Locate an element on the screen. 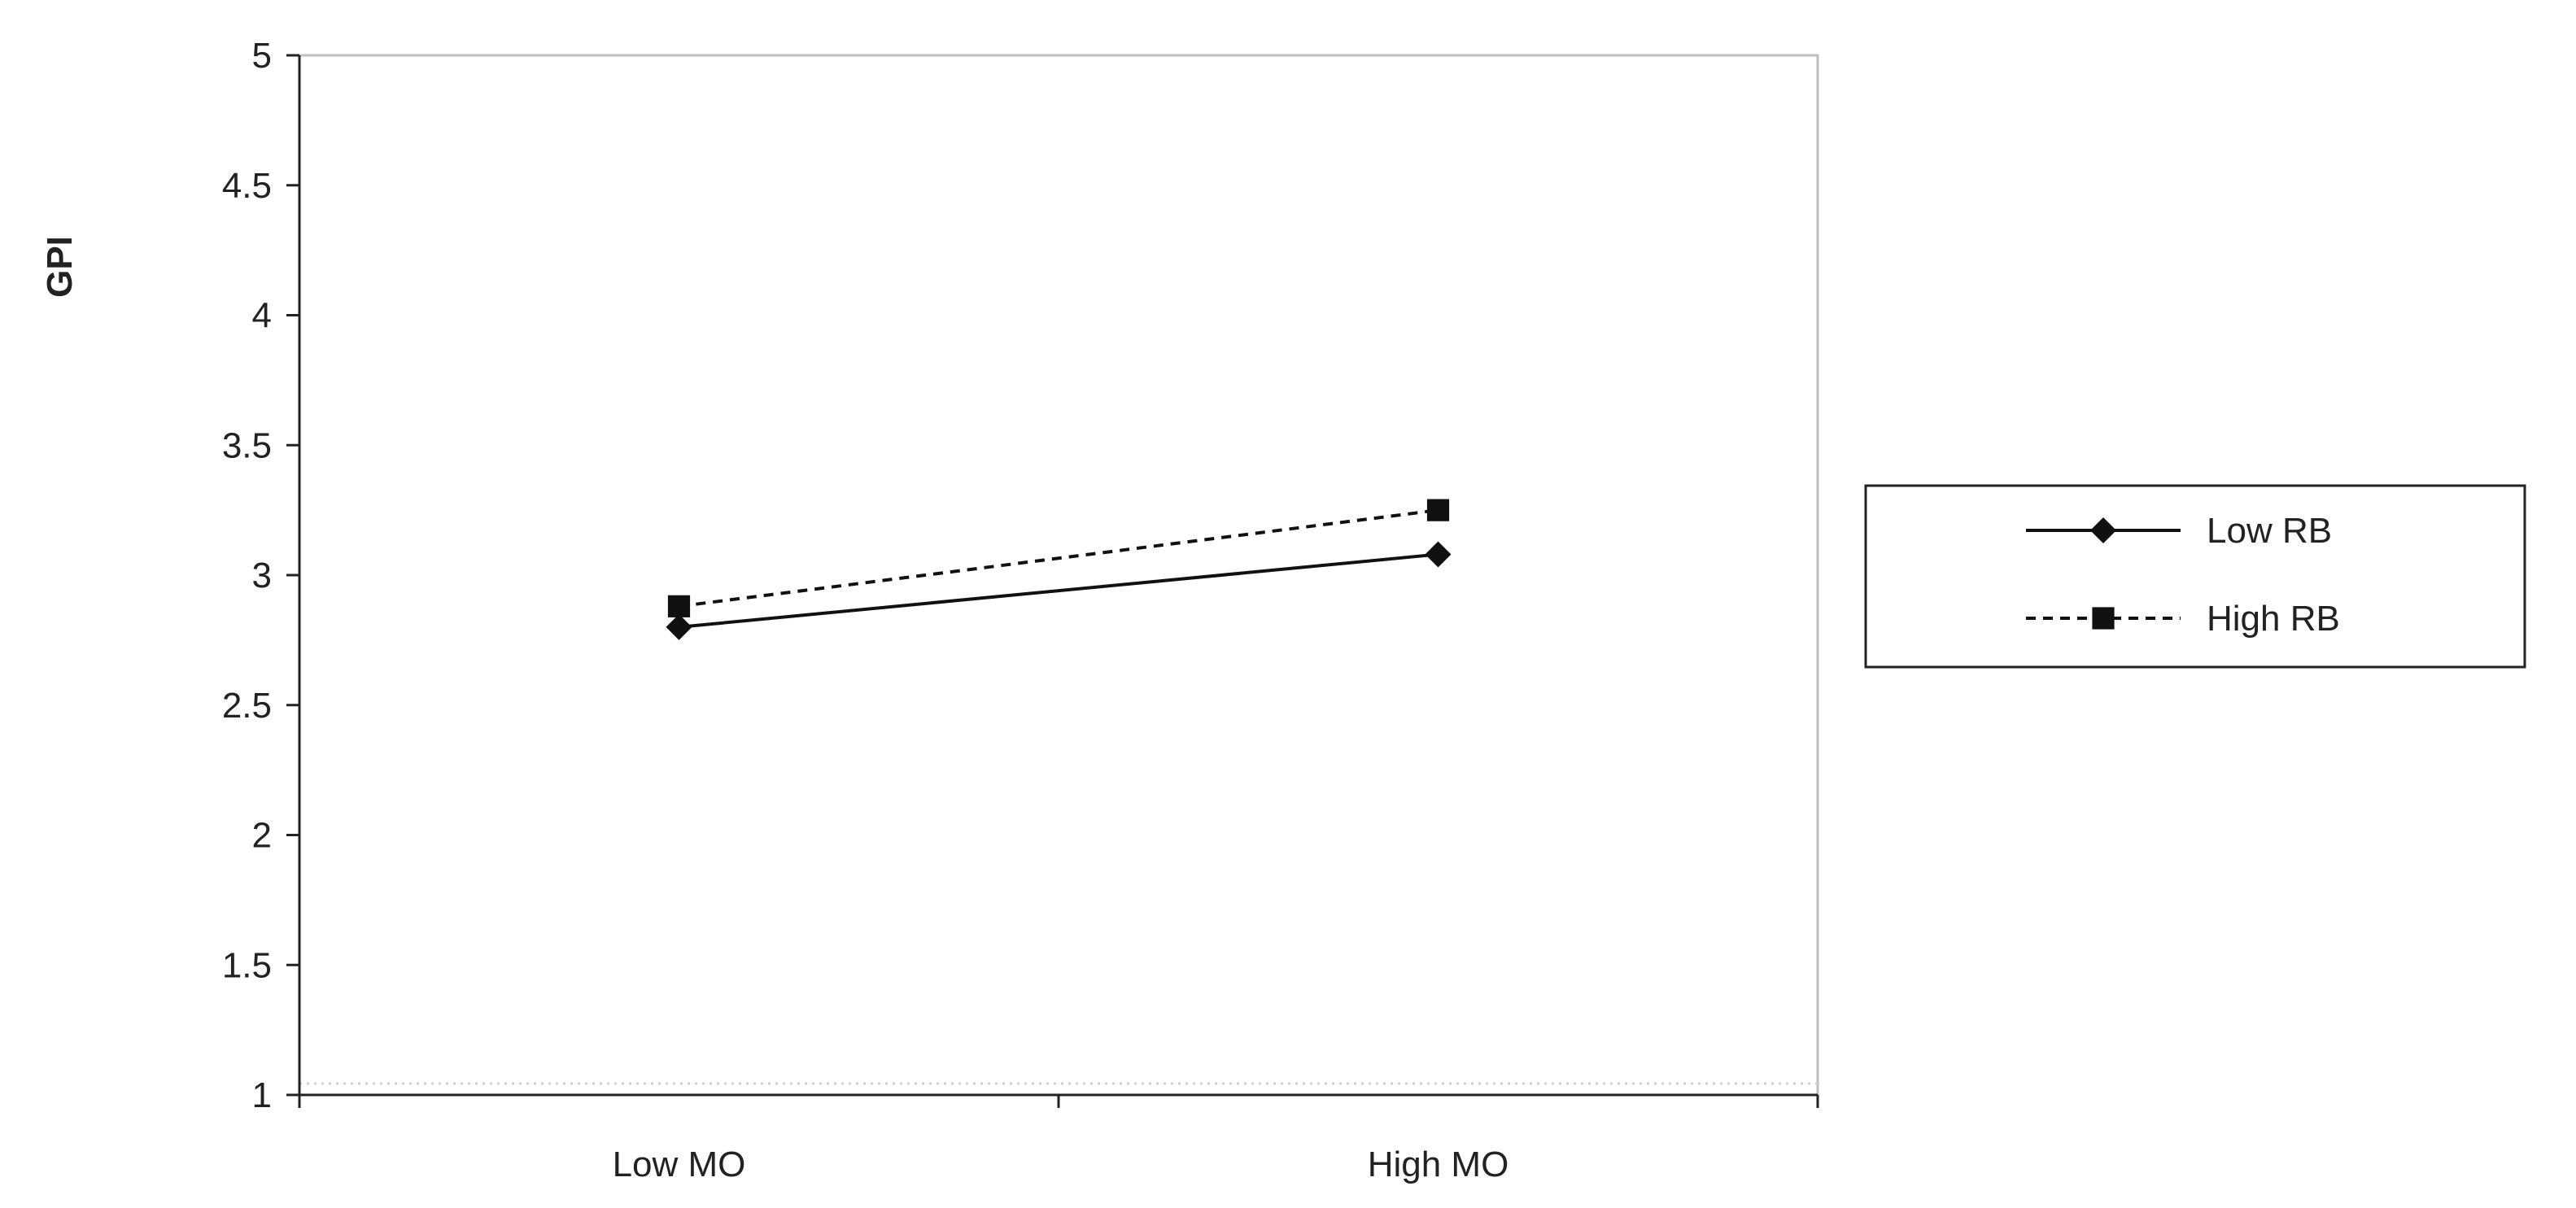 The height and width of the screenshot is (1208, 2576). x-tick-label: Low MO is located at coordinates (679, 1164).